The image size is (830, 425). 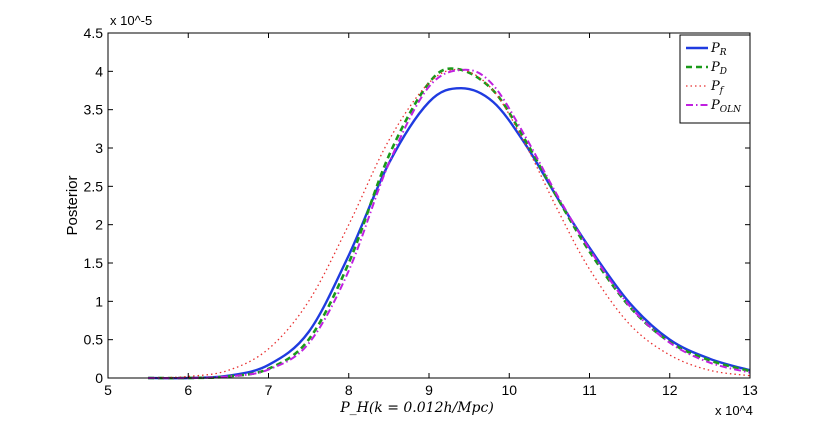 What do you see at coordinates (99, 71) in the screenshot?
I see `y-tick-label: 4` at bounding box center [99, 71].